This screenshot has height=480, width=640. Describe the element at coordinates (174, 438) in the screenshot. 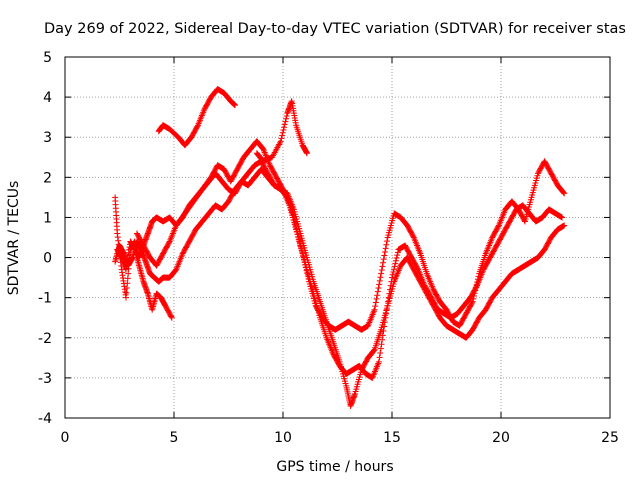

I see `x-tick-label: 5` at that location.